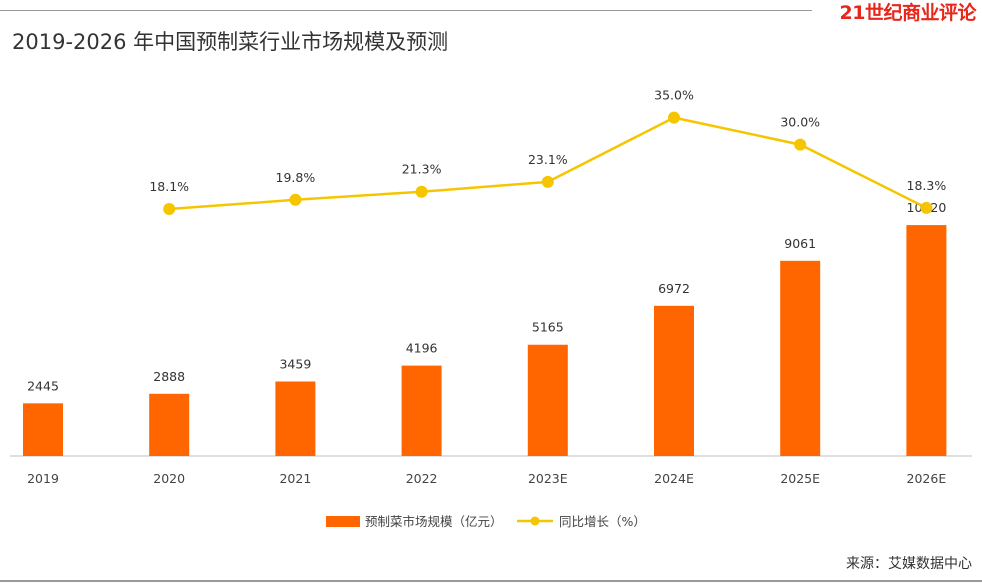 The height and width of the screenshot is (587, 982). I want to click on growth-value-label: 19.8%, so click(296, 177).